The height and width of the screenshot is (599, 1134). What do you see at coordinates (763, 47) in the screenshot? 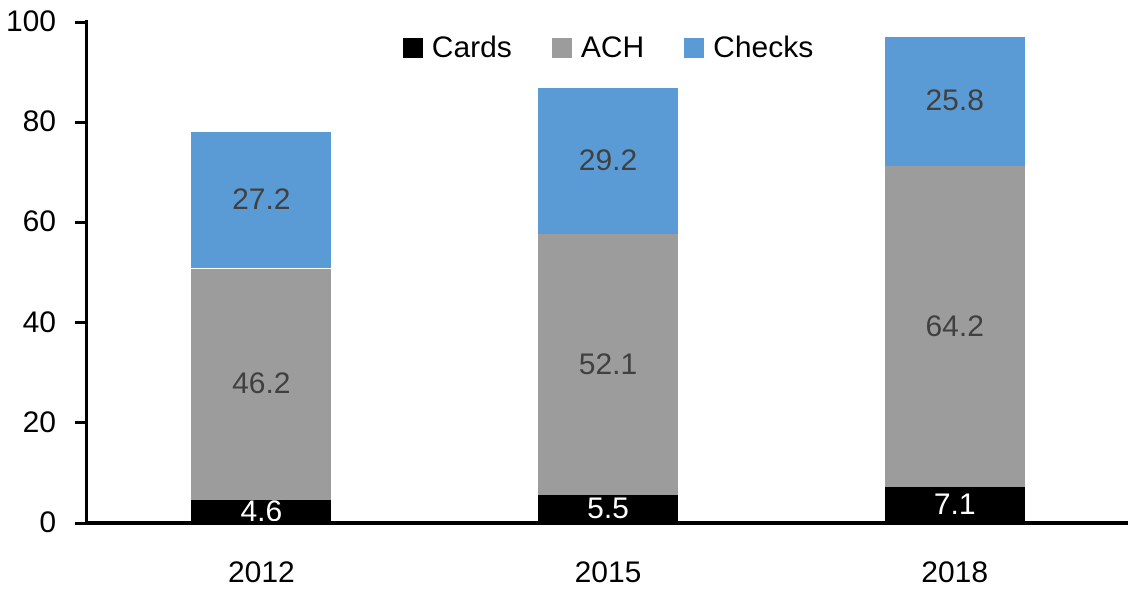
I see `legend-label-checks: Checks` at bounding box center [763, 47].